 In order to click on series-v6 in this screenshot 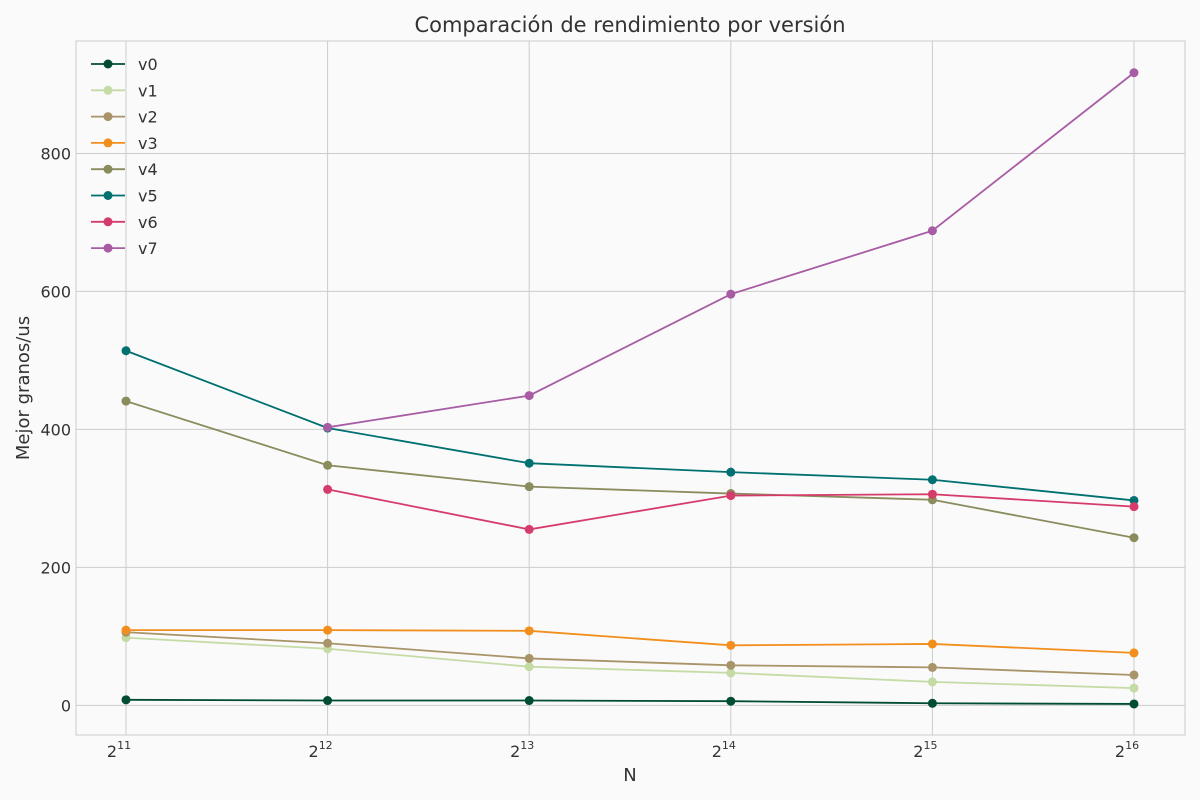, I will do `click(731, 509)`.